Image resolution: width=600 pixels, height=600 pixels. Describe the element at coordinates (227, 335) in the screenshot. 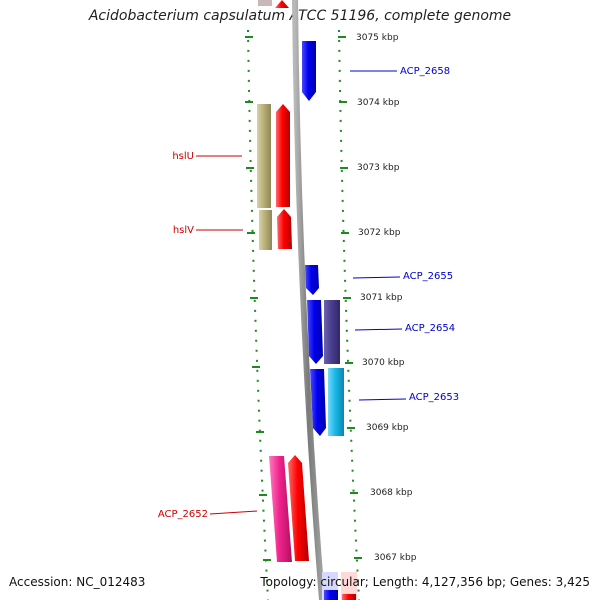

I see `left-leaders` at that location.